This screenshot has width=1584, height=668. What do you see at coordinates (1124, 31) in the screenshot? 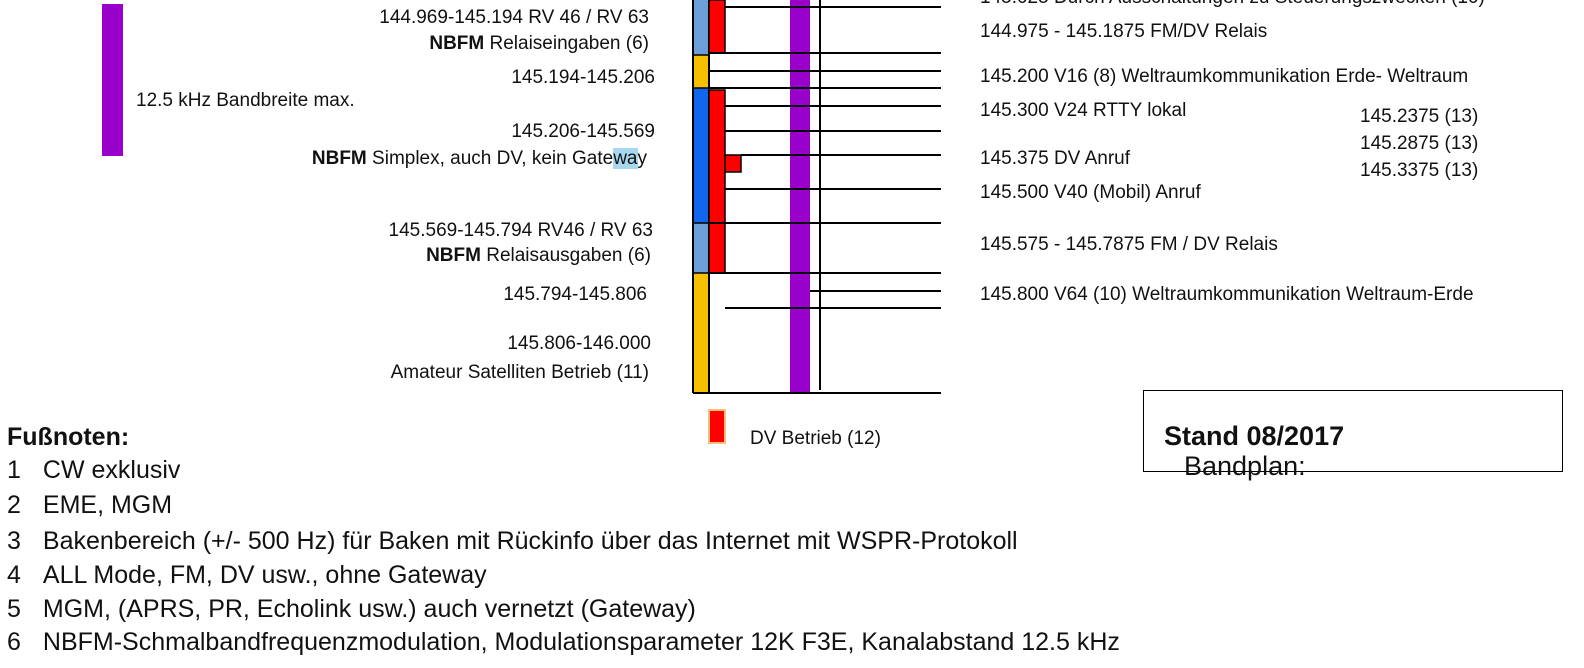
I see `label-fm-dv-repeaters: 144.975 - 145.1875 FM/DV Relais` at bounding box center [1124, 31].